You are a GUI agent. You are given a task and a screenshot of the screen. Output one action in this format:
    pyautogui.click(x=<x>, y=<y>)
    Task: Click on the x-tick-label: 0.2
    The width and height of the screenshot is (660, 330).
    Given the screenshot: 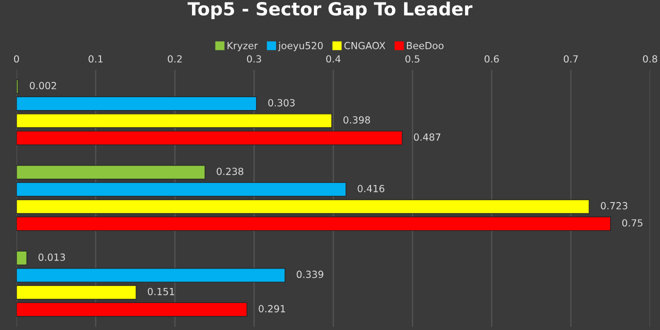 What is the action you would take?
    pyautogui.click(x=175, y=59)
    